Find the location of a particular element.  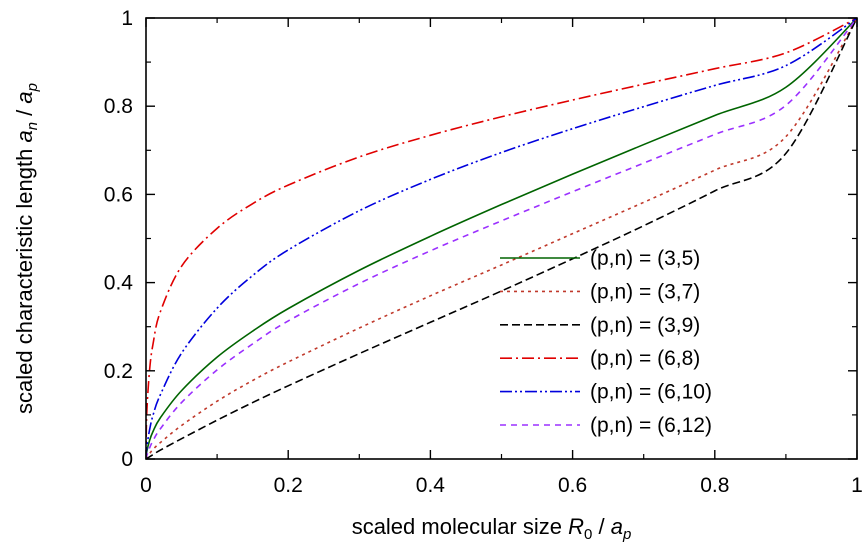

legend-label: (p,n) = (6,10) is located at coordinates (651, 392).